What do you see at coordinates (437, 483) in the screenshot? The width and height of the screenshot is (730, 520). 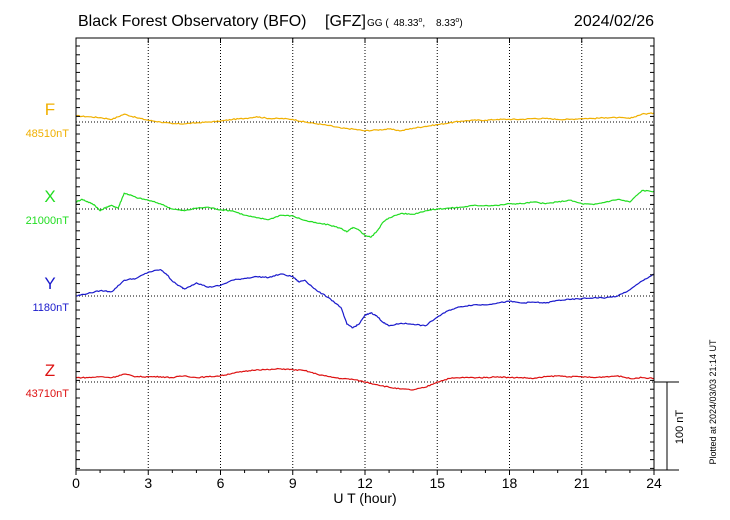 I see `x-tick-label: 15` at bounding box center [437, 483].